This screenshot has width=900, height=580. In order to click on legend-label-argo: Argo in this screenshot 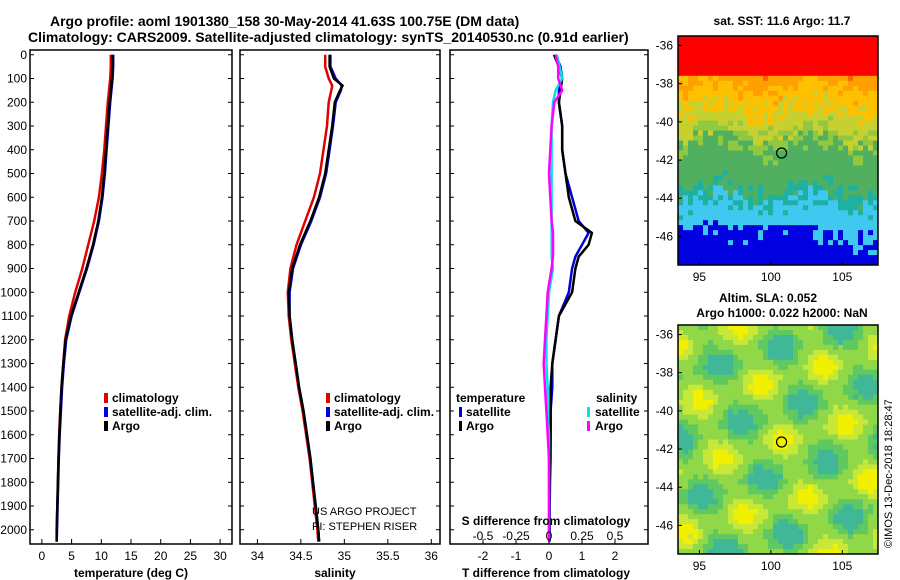, I will do `click(348, 426)`.